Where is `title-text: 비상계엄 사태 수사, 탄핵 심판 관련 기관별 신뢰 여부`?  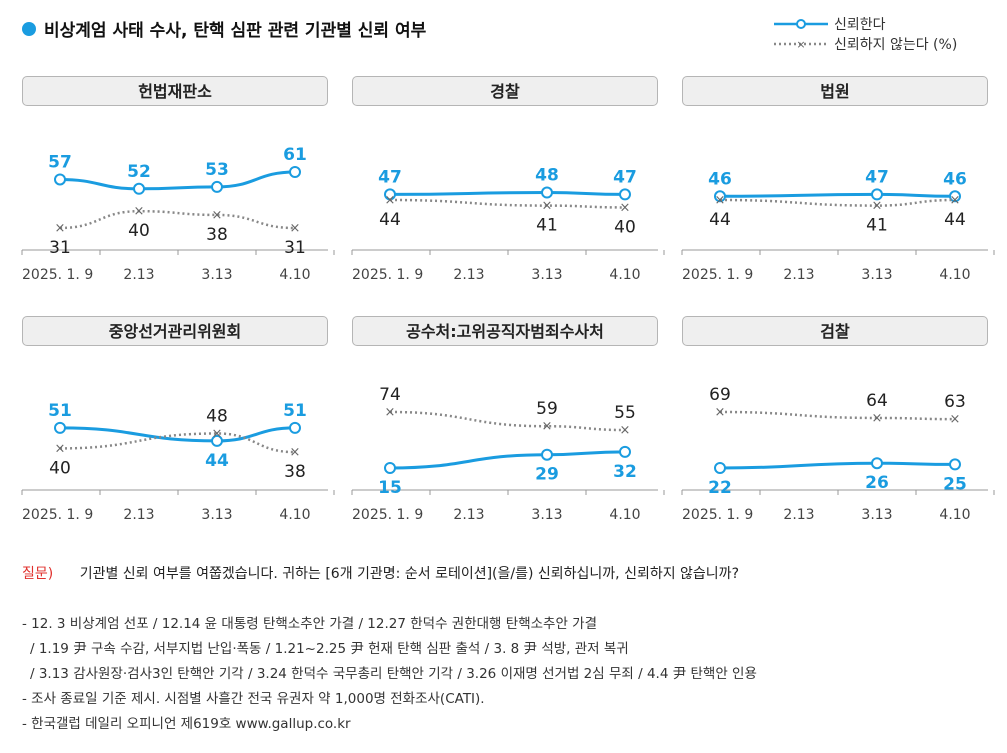 title-text: 비상계엄 사태 수사, 탄핵 심판 관련 기관별 신뢰 여부 is located at coordinates (235, 31).